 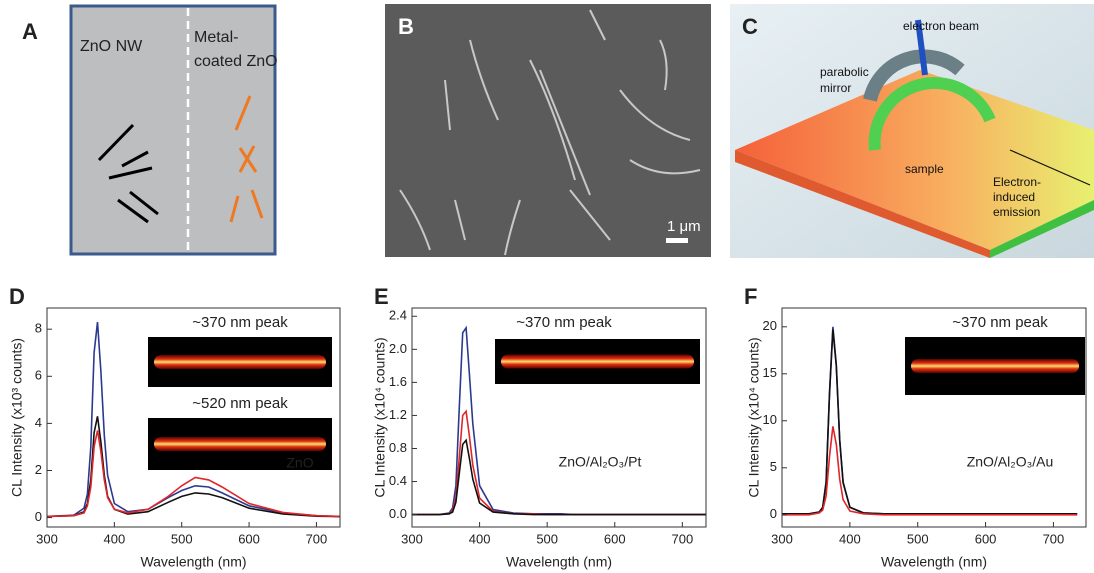 What do you see at coordinates (1017, 182) in the screenshot?
I see `callout: Electron-` at bounding box center [1017, 182].